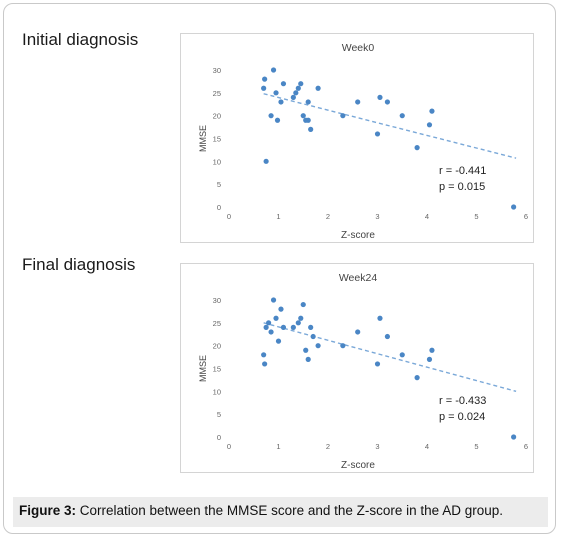 The height and width of the screenshot is (538, 561). I want to click on x-tick-label: 0, so click(229, 216).